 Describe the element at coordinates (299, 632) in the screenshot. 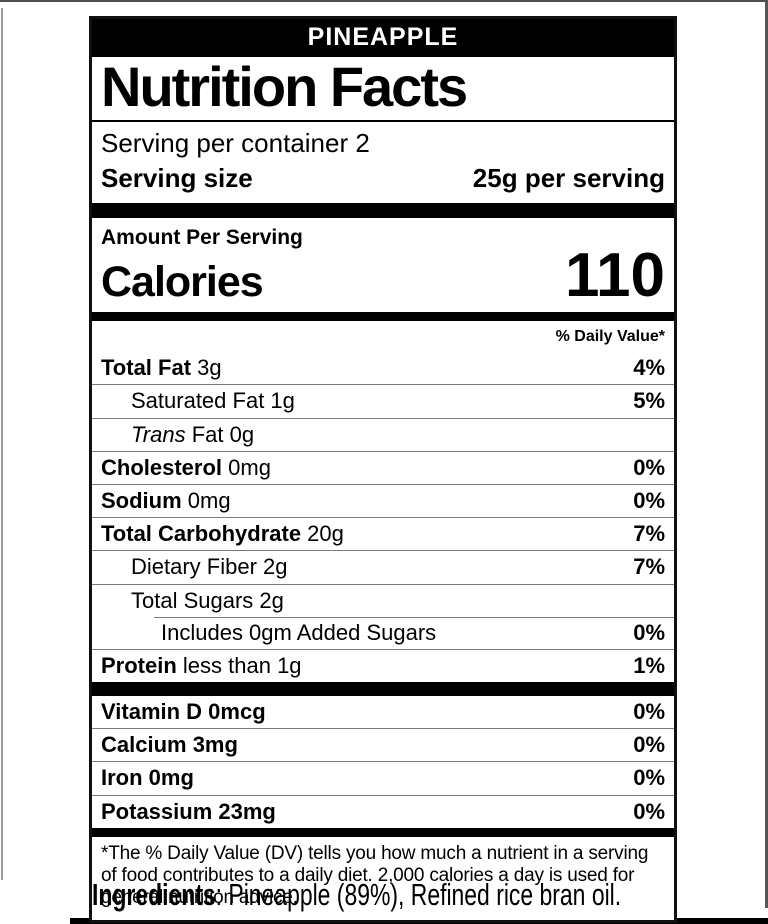

I see `nutrient-name: Includes 0gm Added Sugars` at that location.